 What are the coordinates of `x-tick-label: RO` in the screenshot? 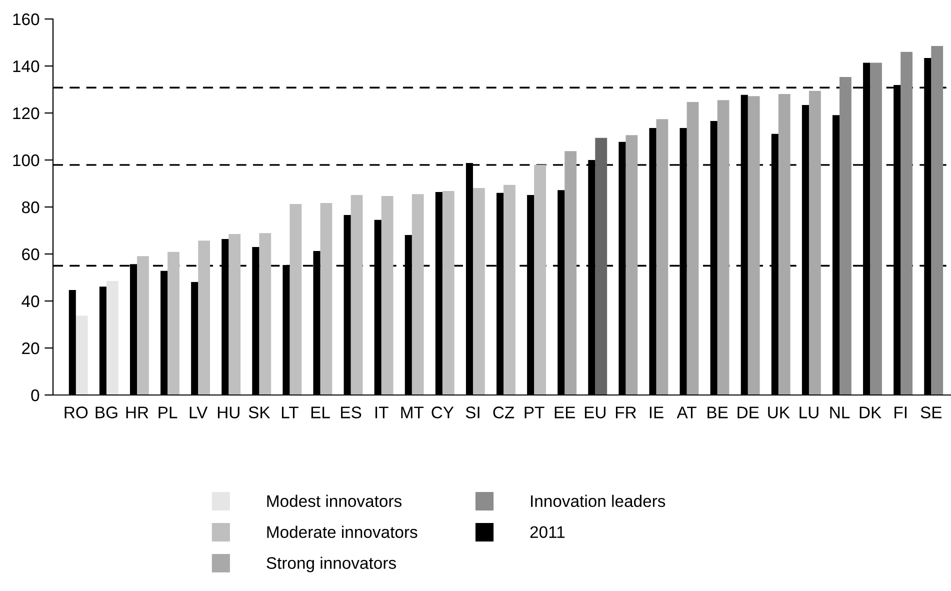 It's located at (76, 412).